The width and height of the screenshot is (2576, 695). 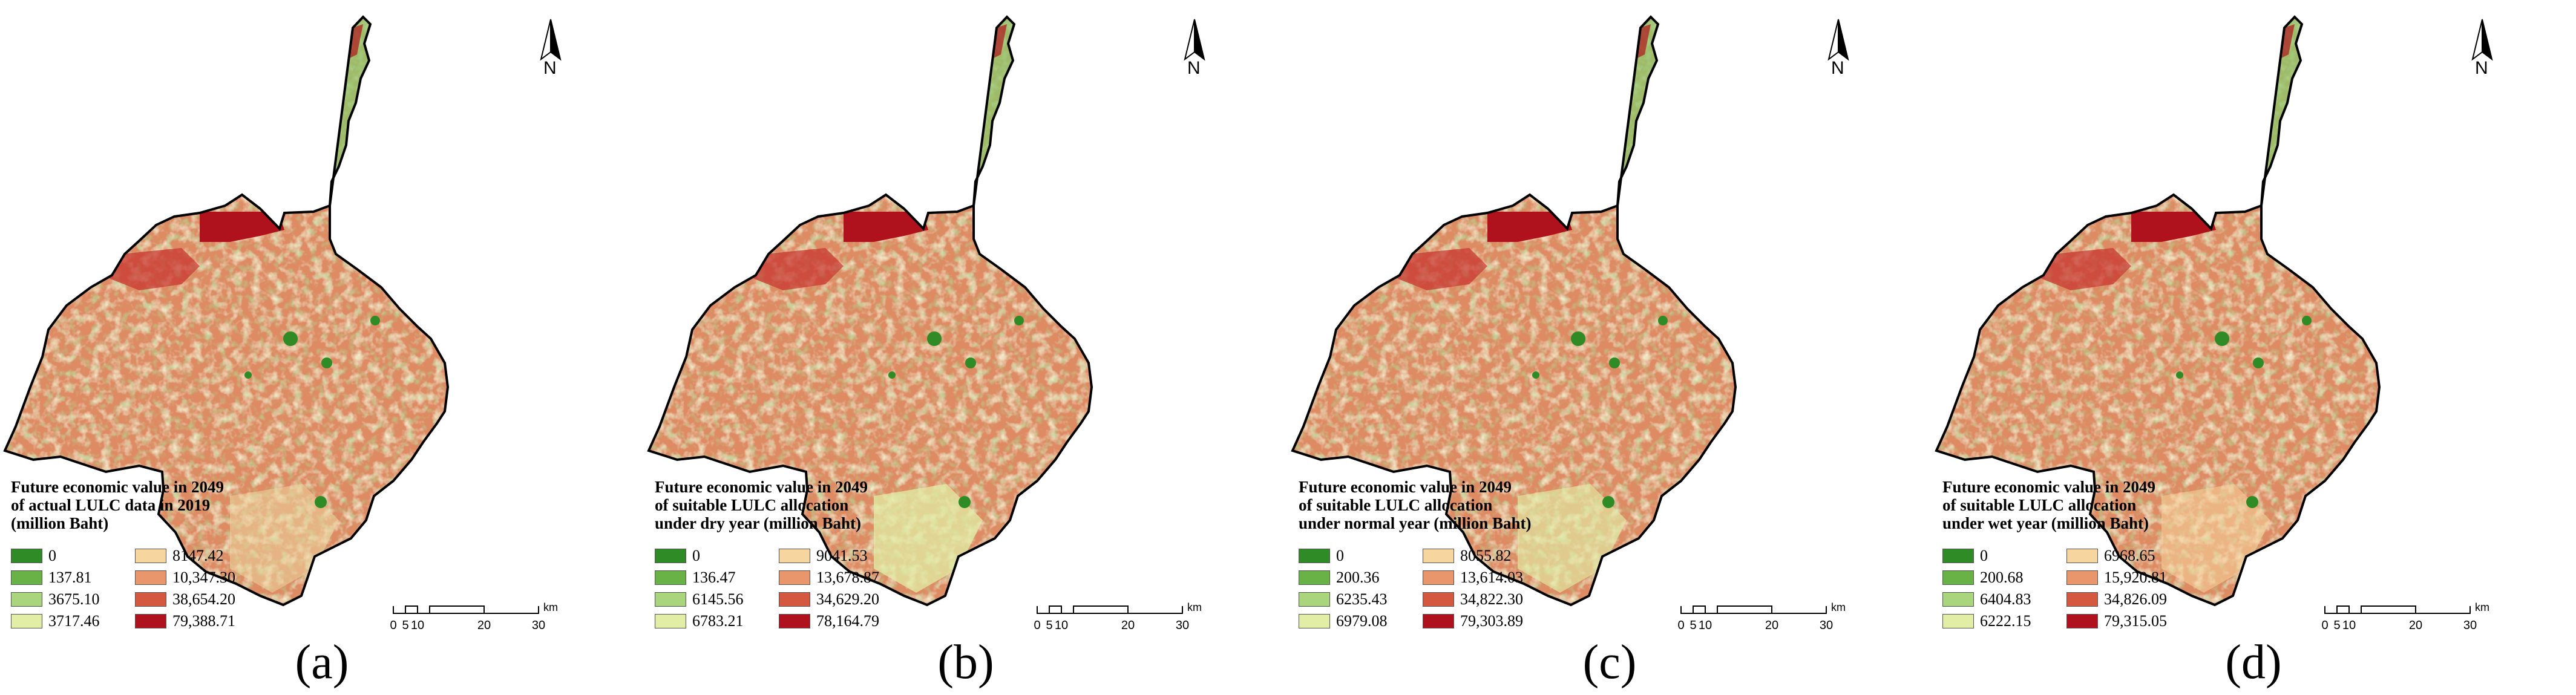 What do you see at coordinates (847, 599) in the screenshot?
I see `legend-value: 34,629.20` at bounding box center [847, 599].